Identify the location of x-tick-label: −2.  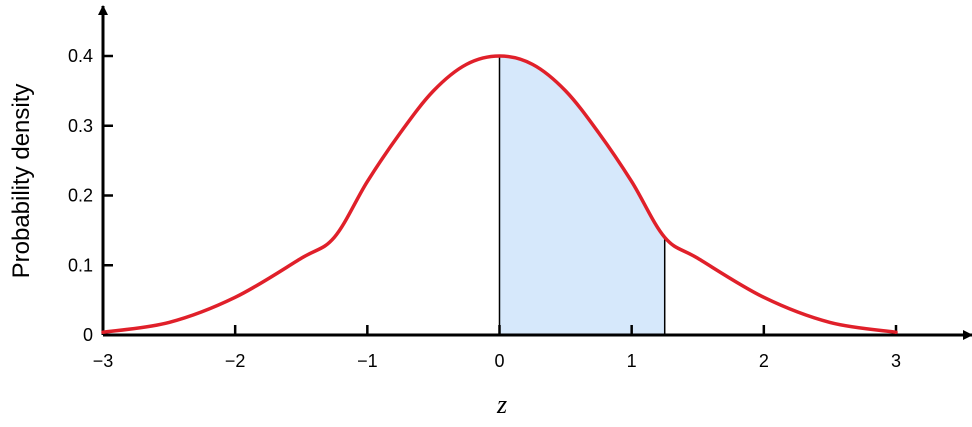
(235, 361).